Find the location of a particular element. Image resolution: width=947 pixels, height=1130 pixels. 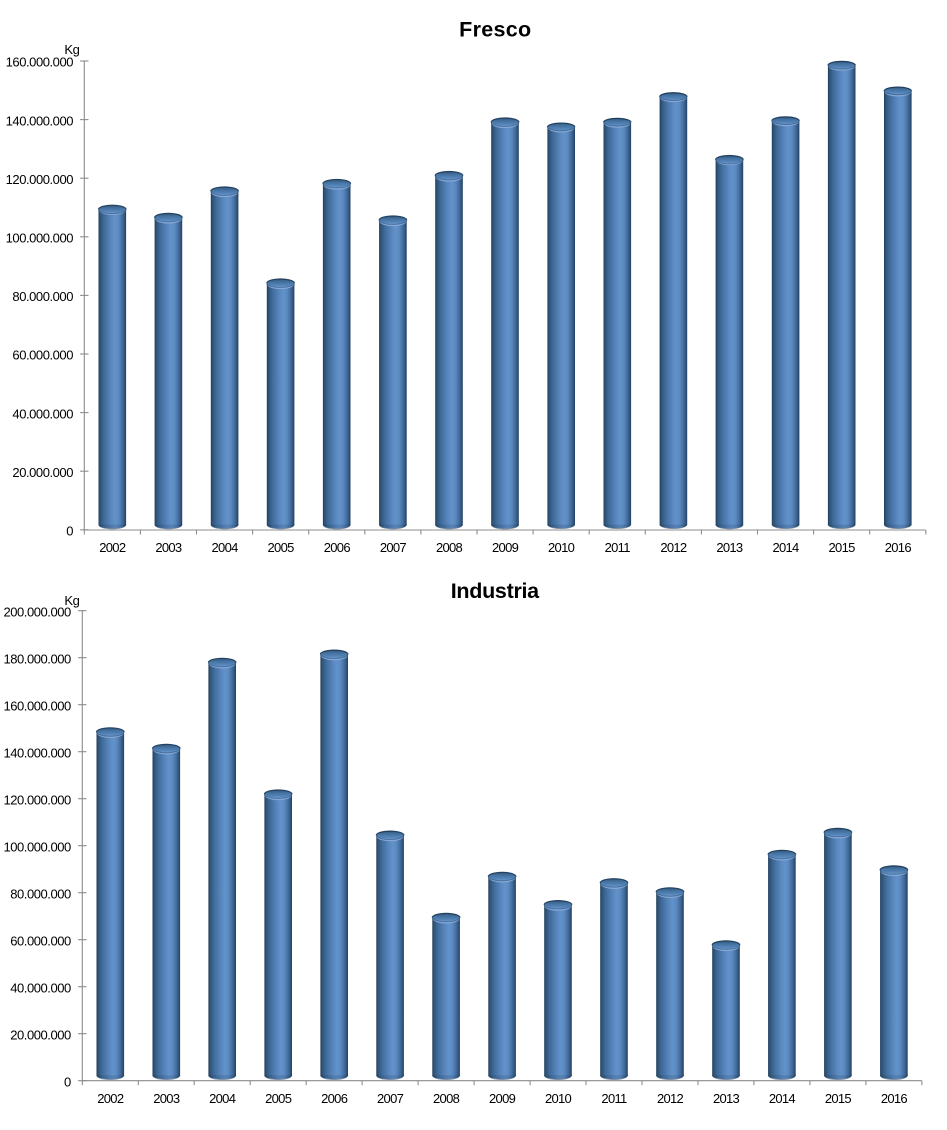

svg-text: 200.000.000 is located at coordinates (37, 611).